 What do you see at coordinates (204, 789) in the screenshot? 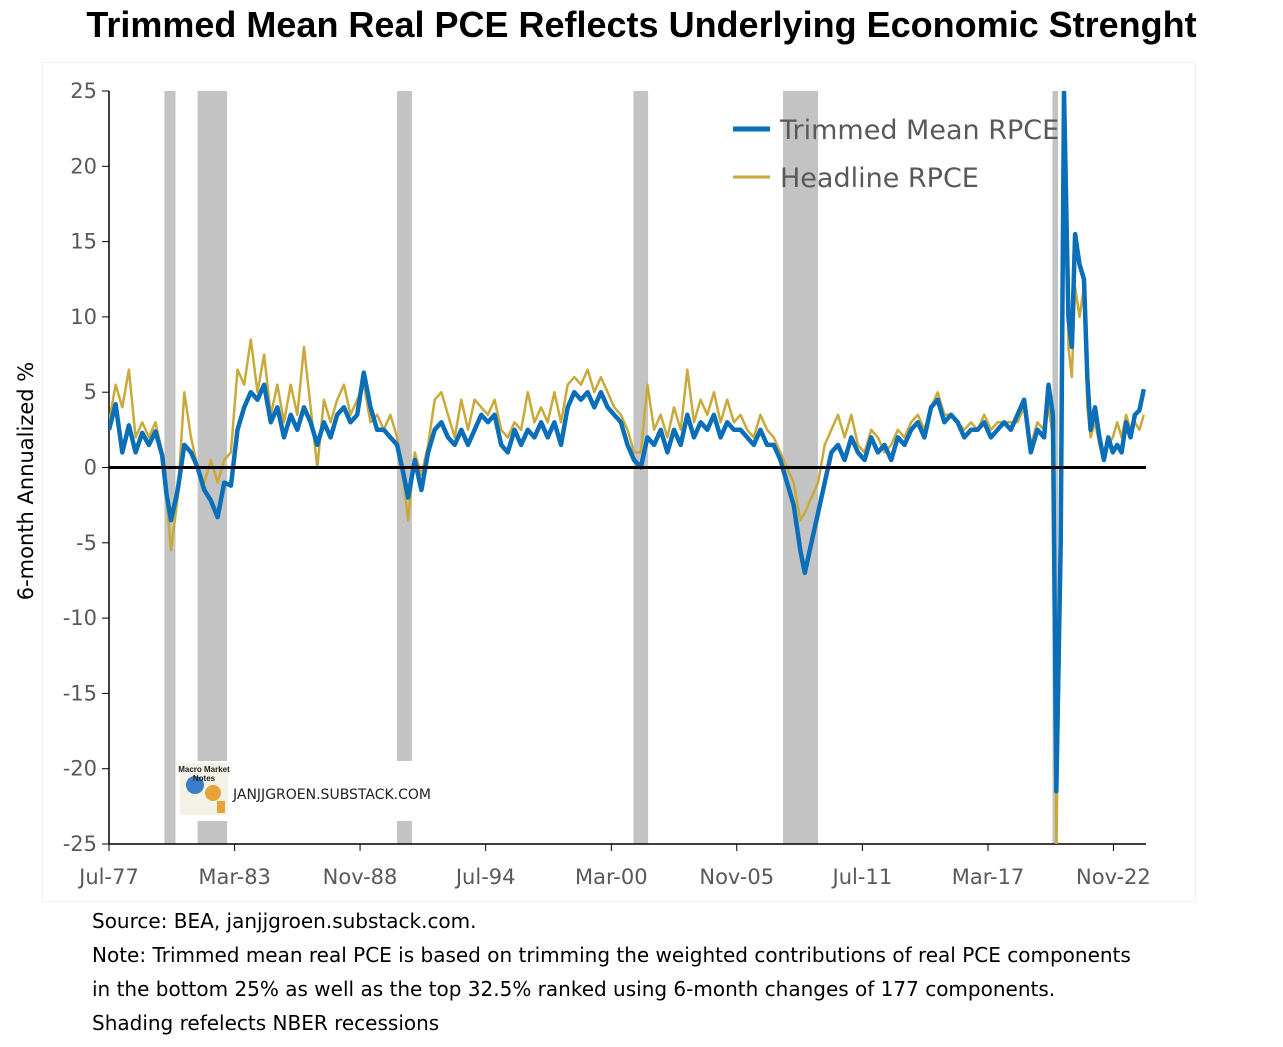
I see `watermark-logo: Macro Market Notes` at bounding box center [204, 789].